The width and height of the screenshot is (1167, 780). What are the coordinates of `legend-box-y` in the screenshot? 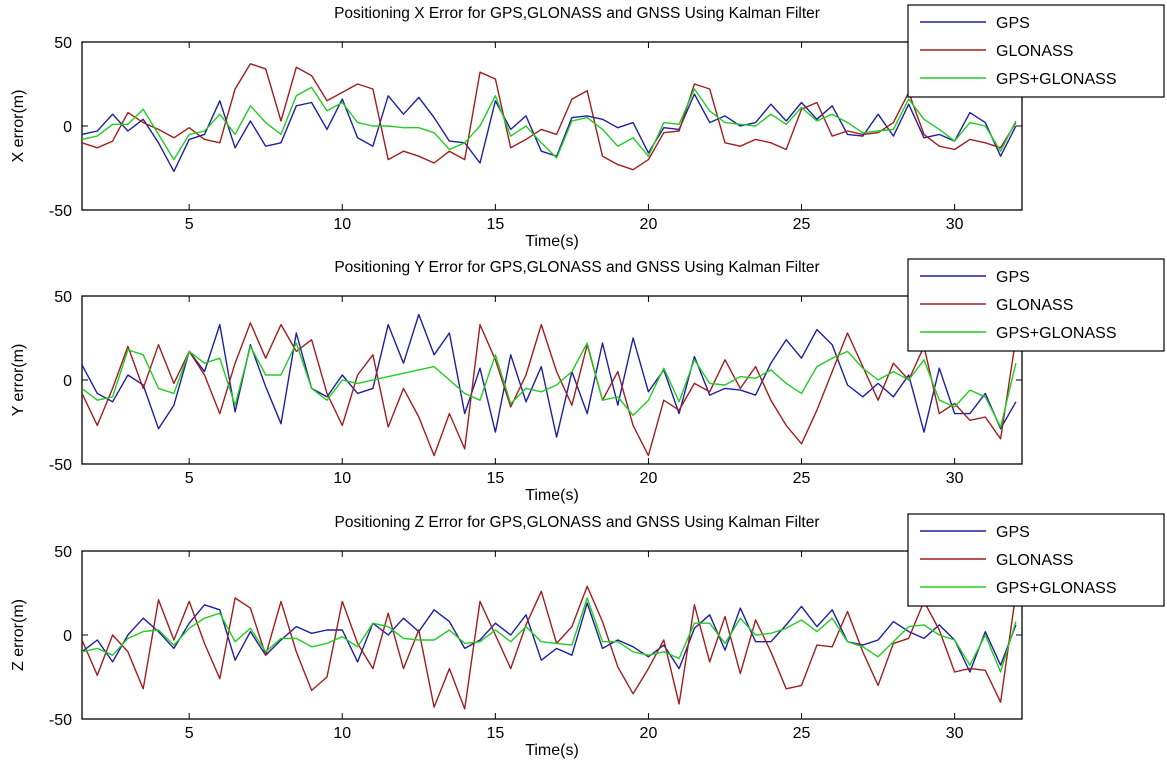 It's located at (1036, 305).